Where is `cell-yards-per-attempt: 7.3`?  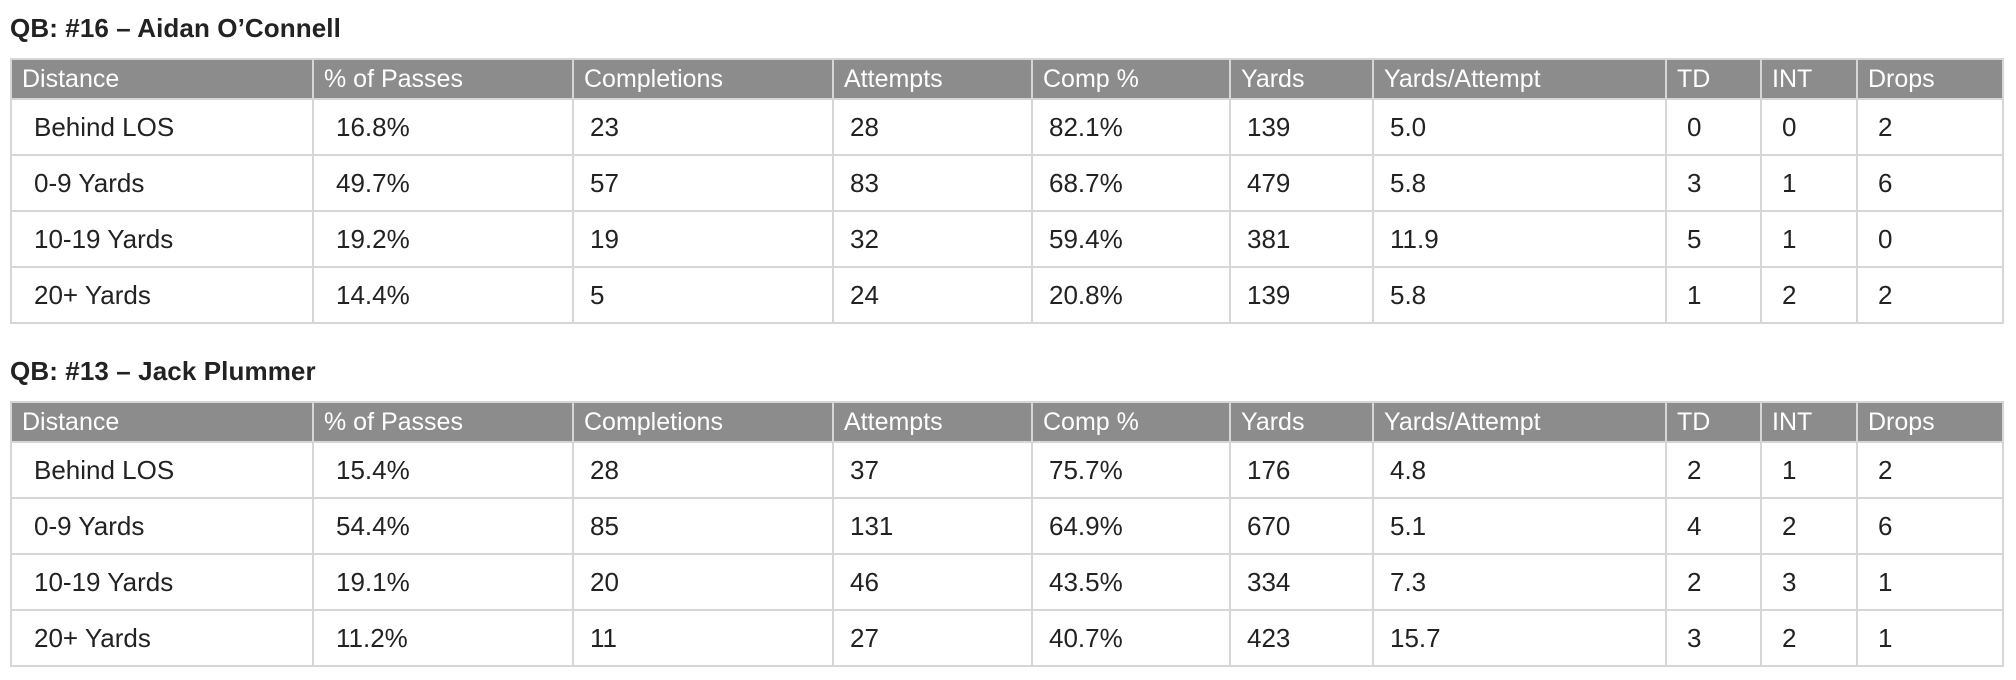 cell-yards-per-attempt: 7.3 is located at coordinates (1519, 582).